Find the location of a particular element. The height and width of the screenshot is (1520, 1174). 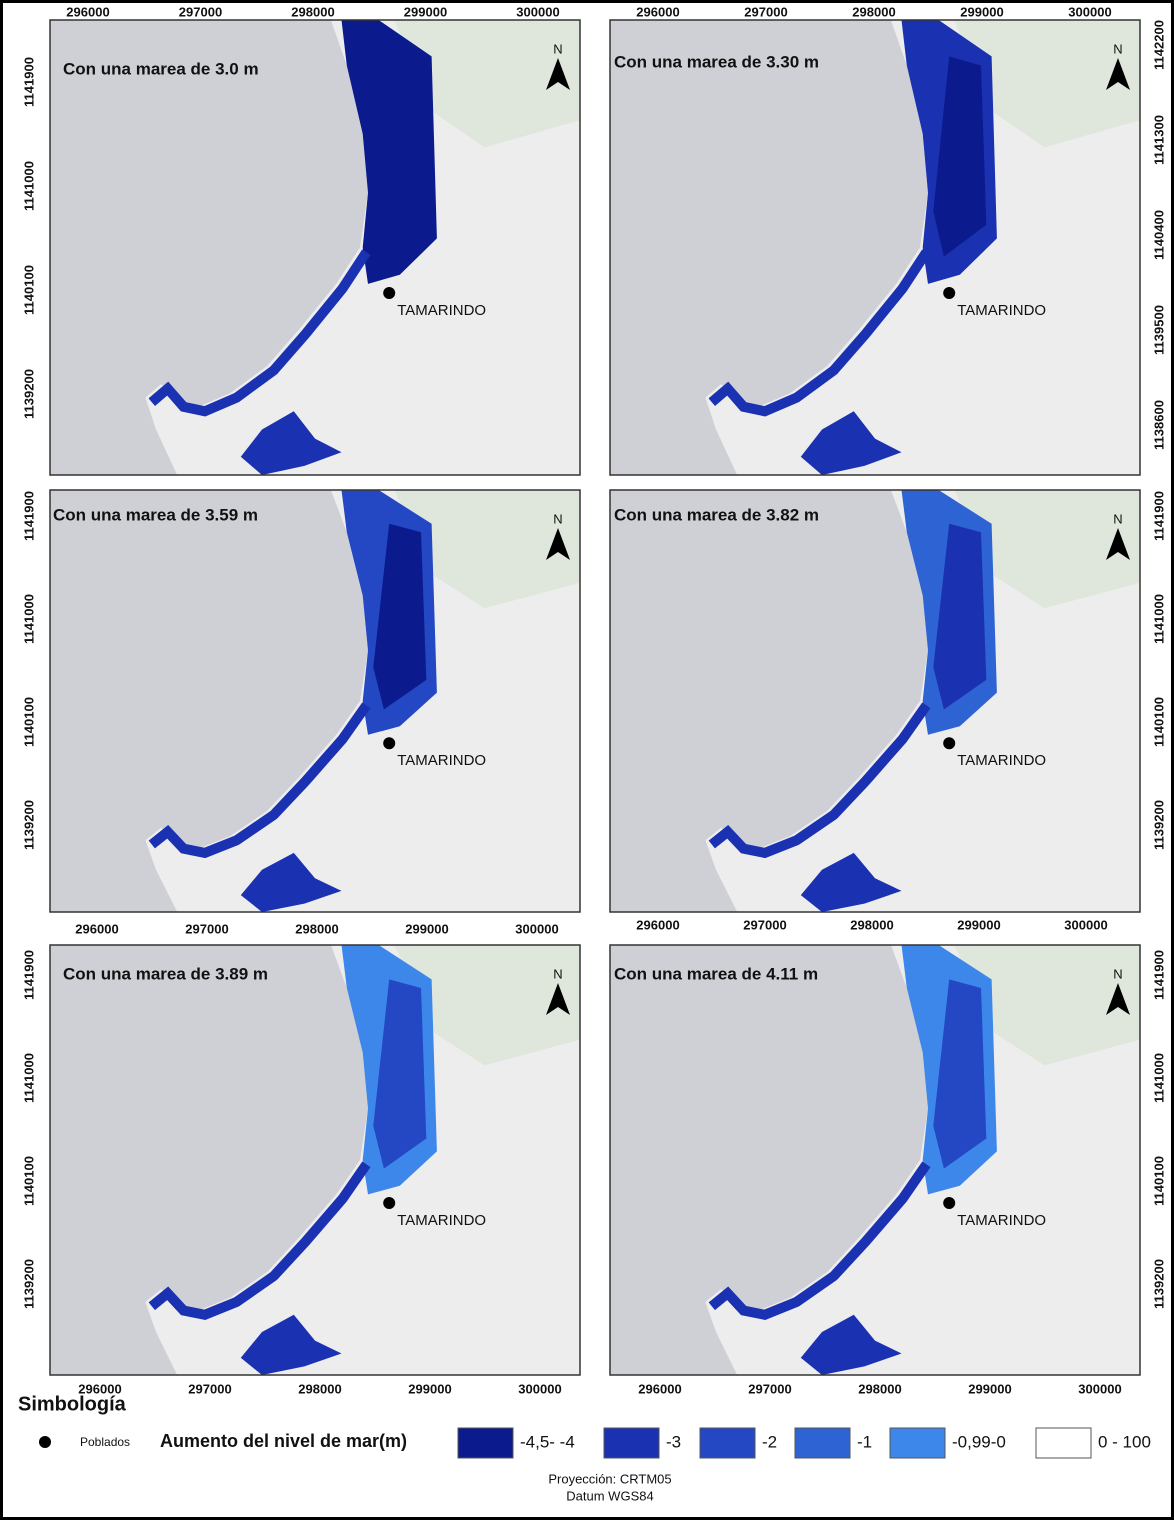

legend-label: -3 is located at coordinates (673, 1441).